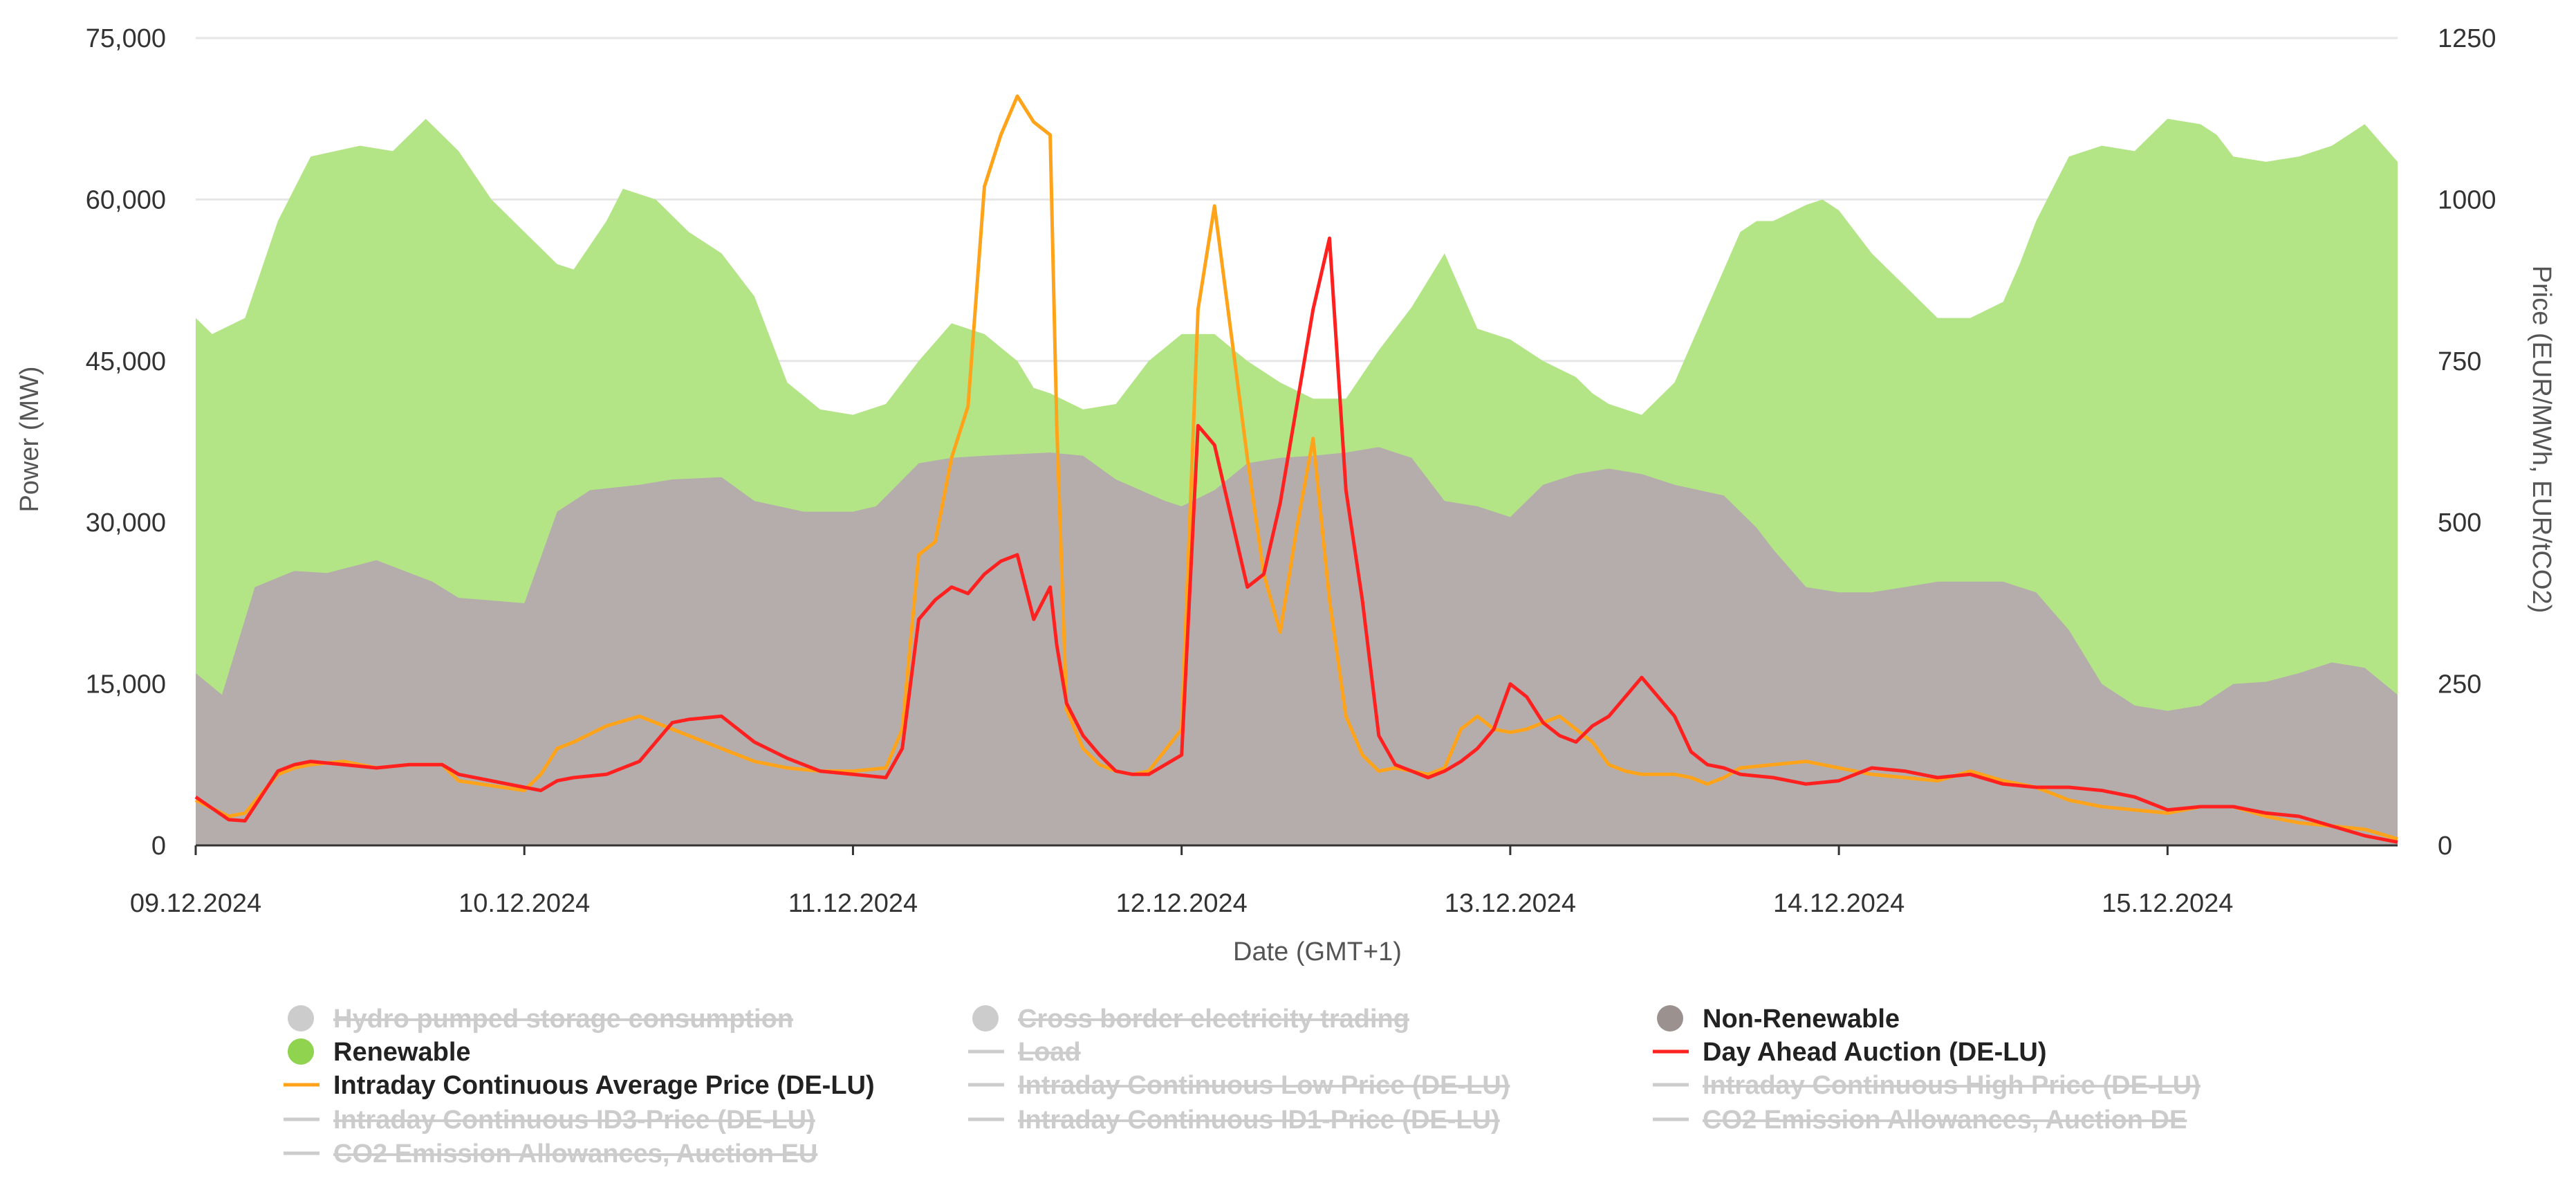 The height and width of the screenshot is (1192, 2576). I want to click on y-left-tick-label: 15,000, so click(126, 685).